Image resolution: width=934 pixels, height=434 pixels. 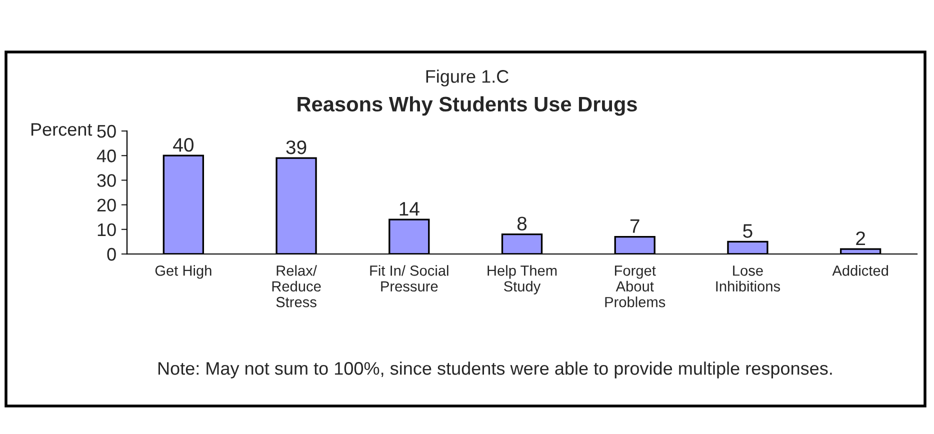 What do you see at coordinates (106, 131) in the screenshot?
I see `y-tick-label: 50` at bounding box center [106, 131].